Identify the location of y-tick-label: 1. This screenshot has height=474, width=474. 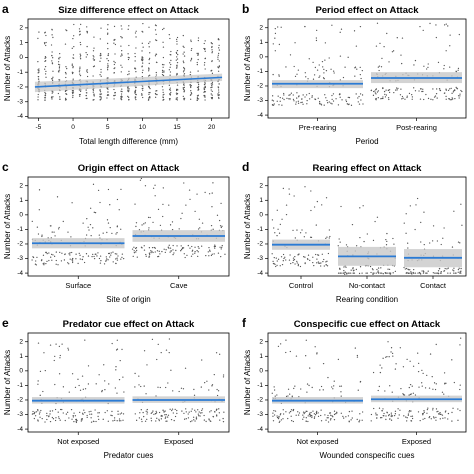
(21, 42).